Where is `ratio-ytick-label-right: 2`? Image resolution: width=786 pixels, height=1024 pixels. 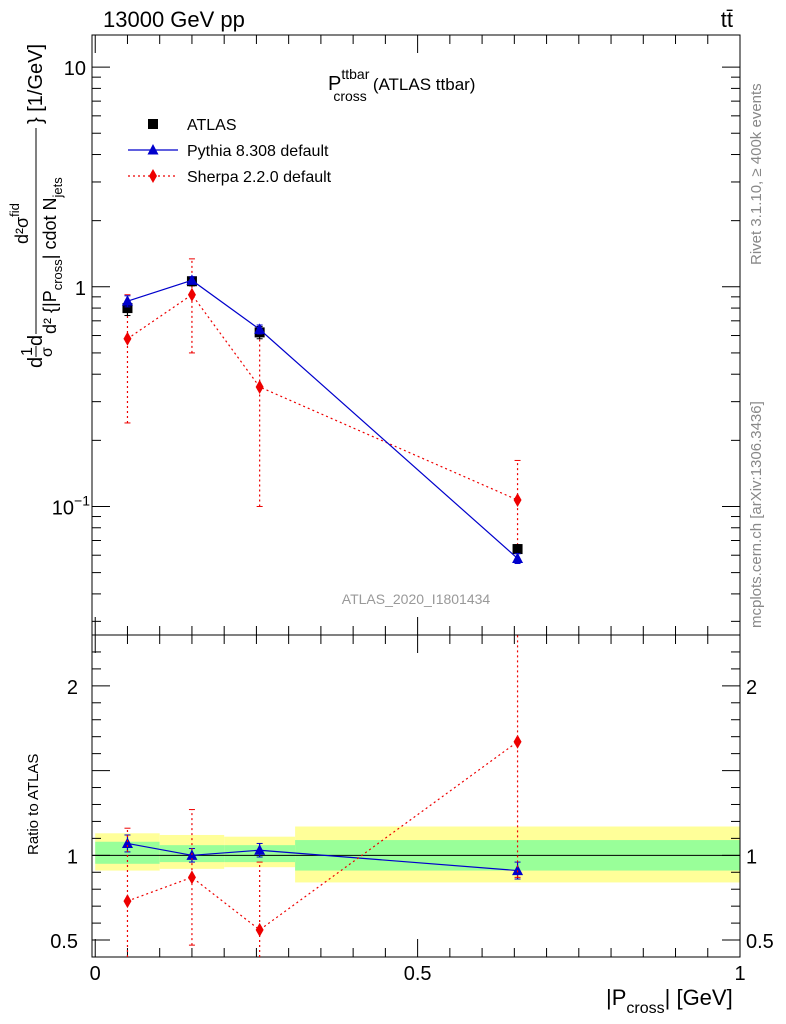 ratio-ytick-label-right: 2 is located at coordinates (751, 688).